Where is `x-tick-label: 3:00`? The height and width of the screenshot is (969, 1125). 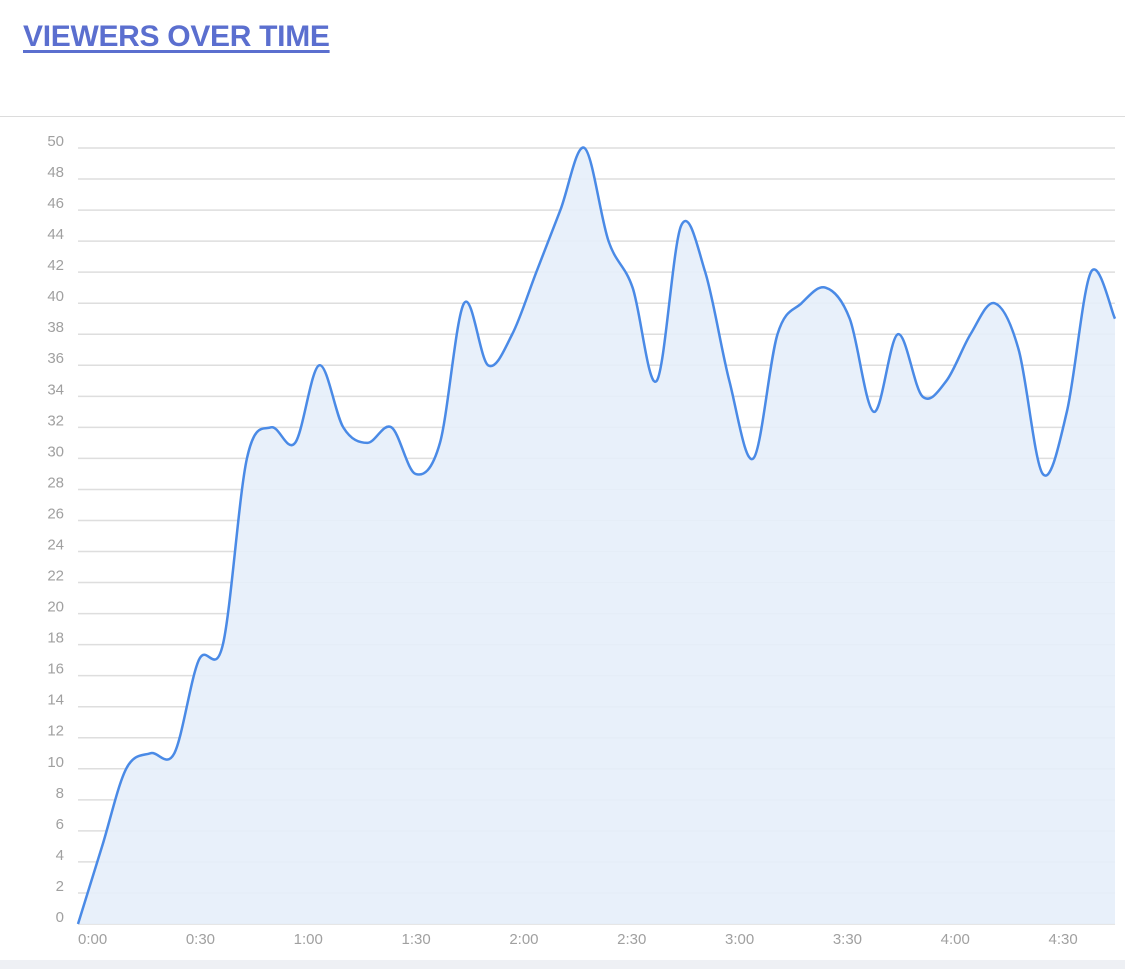 x-tick-label: 3:00 is located at coordinates (739, 939).